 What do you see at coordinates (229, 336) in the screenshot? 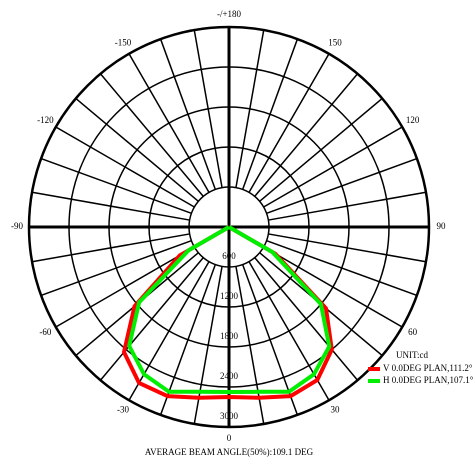
I see `r-tick-label: 1800` at bounding box center [229, 336].